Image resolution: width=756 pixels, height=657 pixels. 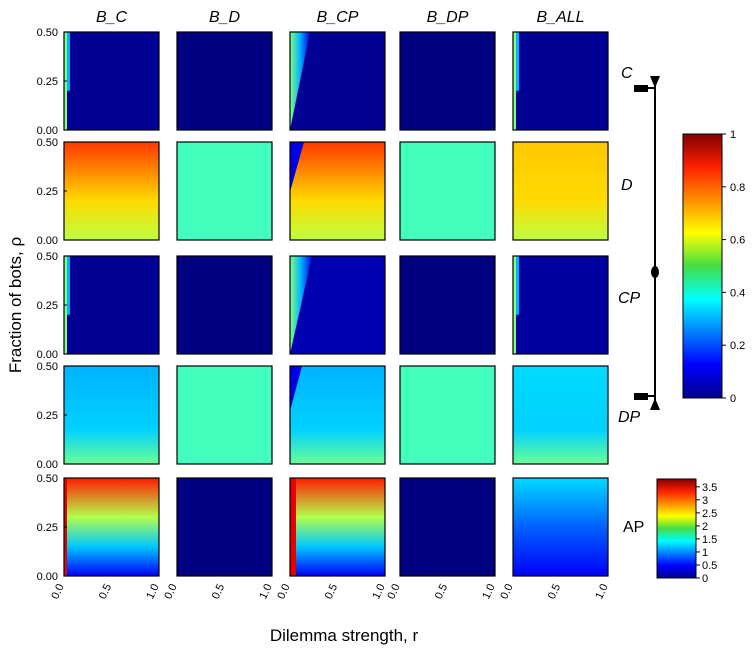 I want to click on column-title: B_DP, so click(x=448, y=17).